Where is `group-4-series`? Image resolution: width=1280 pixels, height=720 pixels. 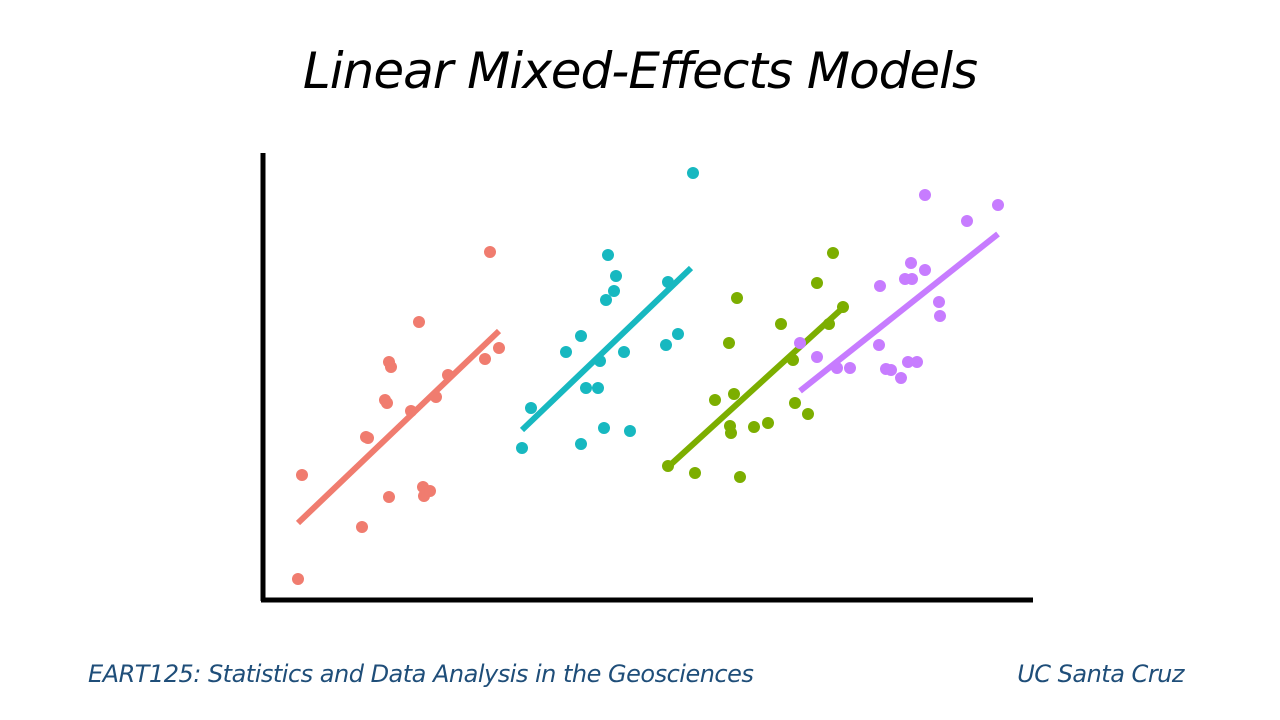
group-4-series is located at coordinates (899, 291).